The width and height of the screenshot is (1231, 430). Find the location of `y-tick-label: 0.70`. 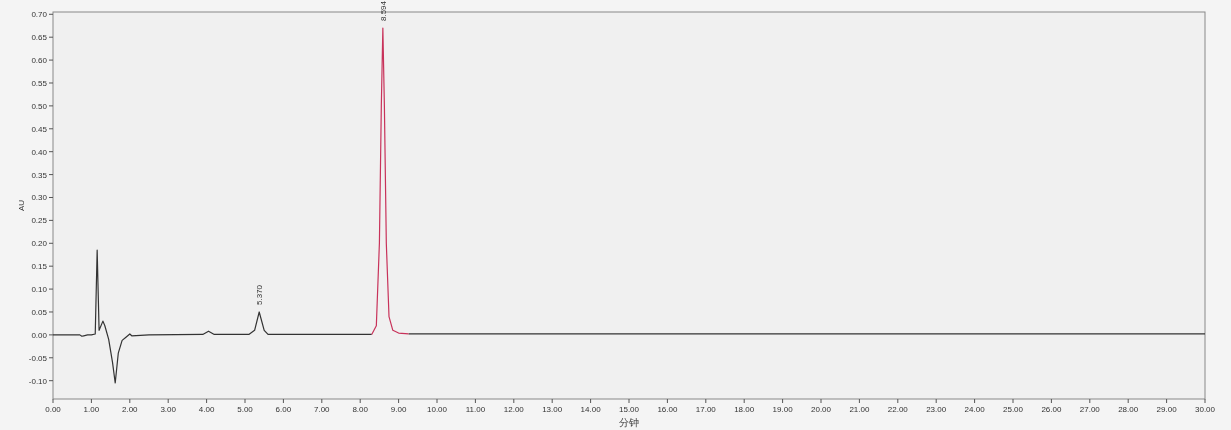

y-tick-label: 0.70 is located at coordinates (39, 15).